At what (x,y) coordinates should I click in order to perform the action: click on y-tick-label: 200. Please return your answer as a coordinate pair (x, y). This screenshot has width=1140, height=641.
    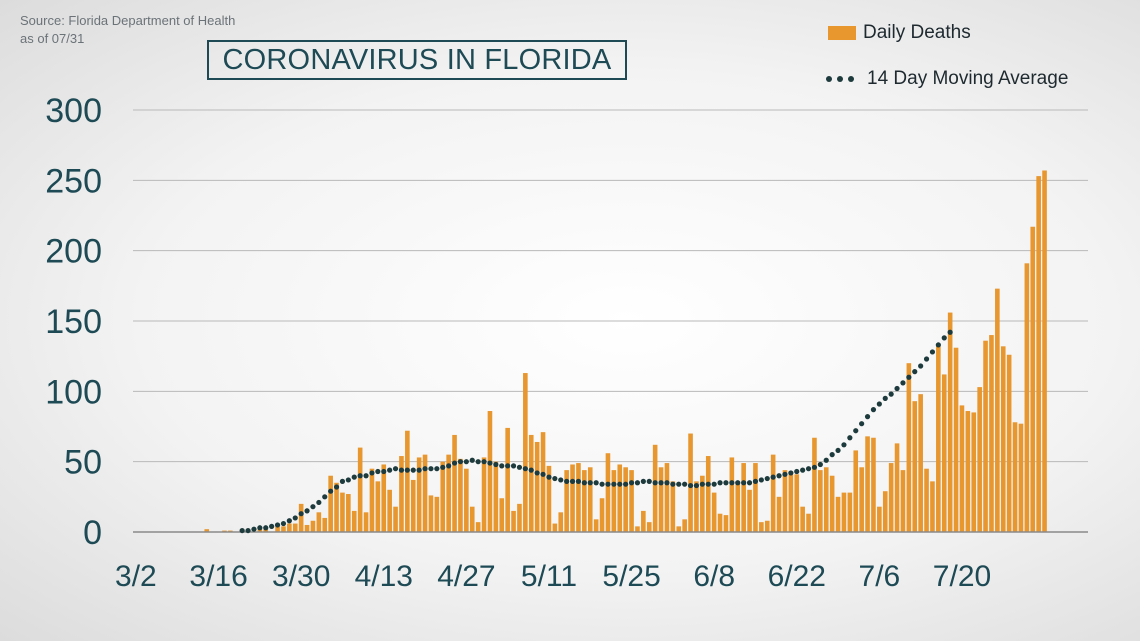
    Looking at the image, I should click on (73, 252).